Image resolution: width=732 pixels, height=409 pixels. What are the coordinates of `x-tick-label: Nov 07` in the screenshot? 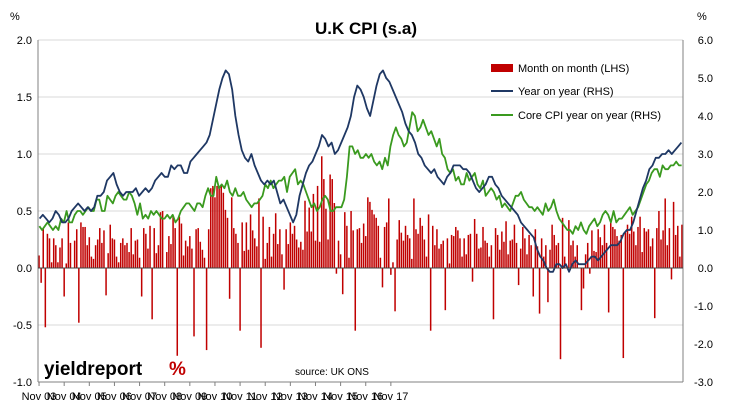 It's located at (139, 397).